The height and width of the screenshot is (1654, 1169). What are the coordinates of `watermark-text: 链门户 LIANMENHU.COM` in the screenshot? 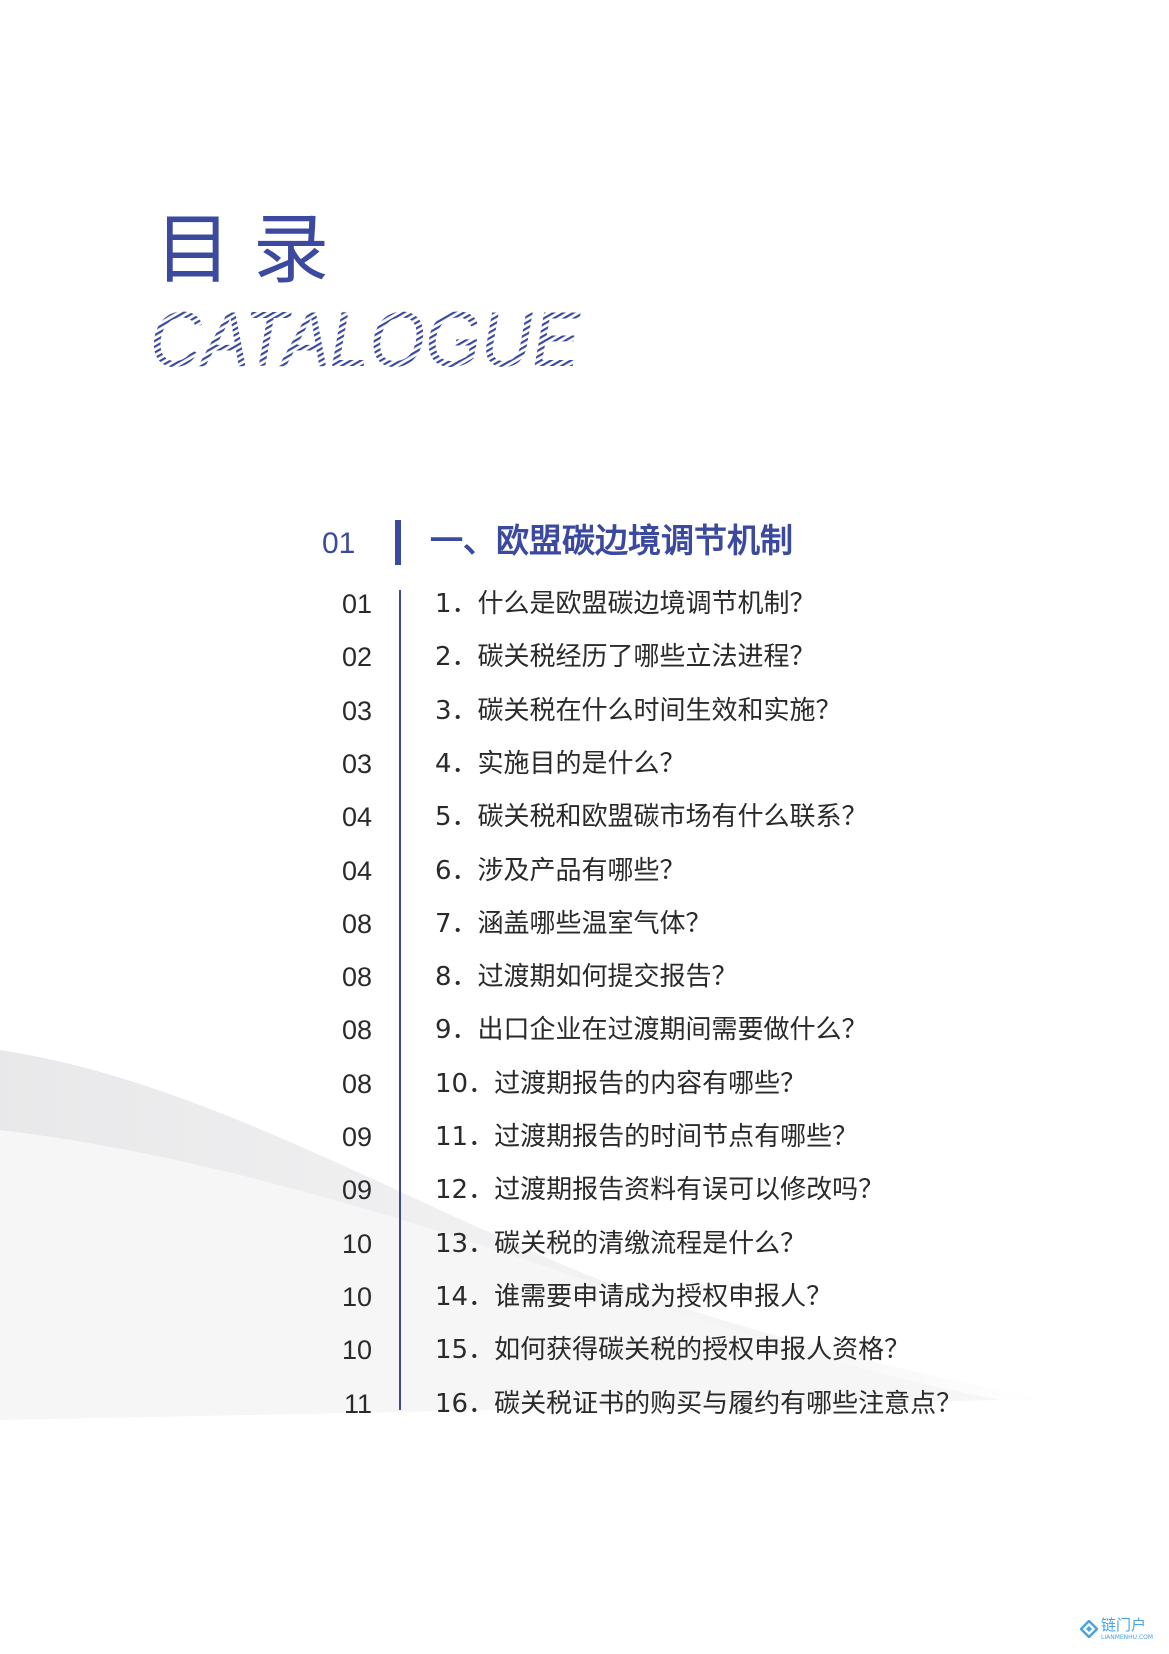 It's located at (1127, 1629).